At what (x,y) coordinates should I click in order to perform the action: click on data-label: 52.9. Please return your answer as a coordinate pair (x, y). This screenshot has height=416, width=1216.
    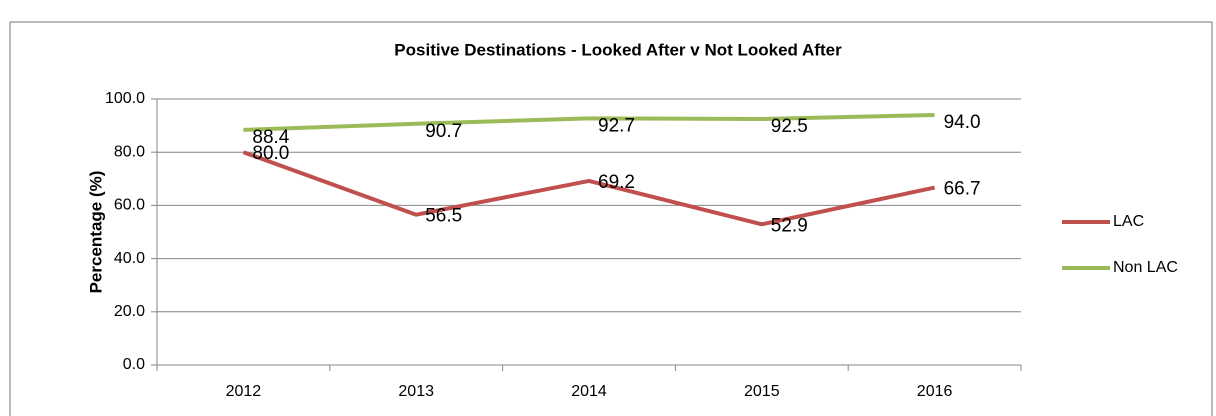
    Looking at the image, I should click on (789, 225).